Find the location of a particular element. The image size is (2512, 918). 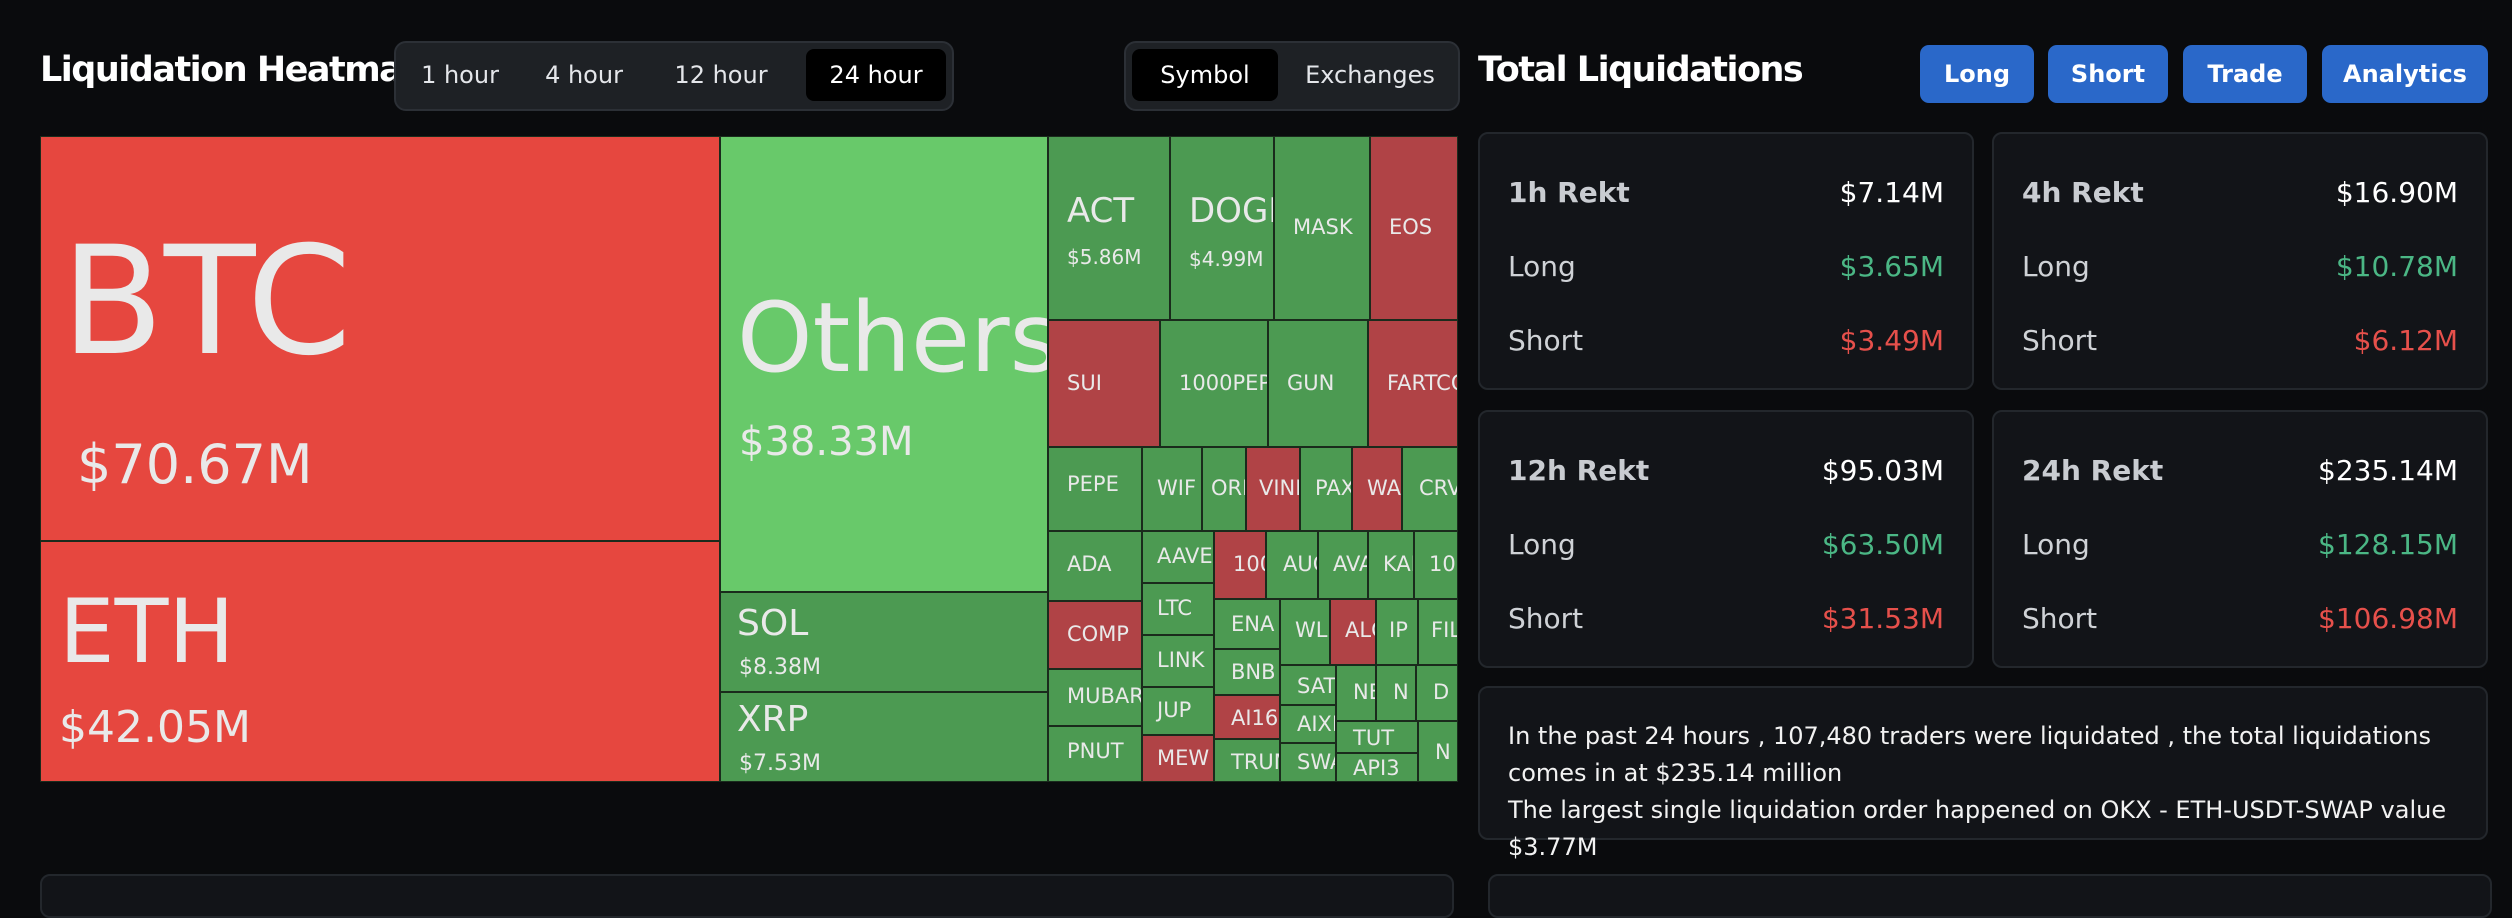

card-total: $95.03M is located at coordinates (1882, 470).